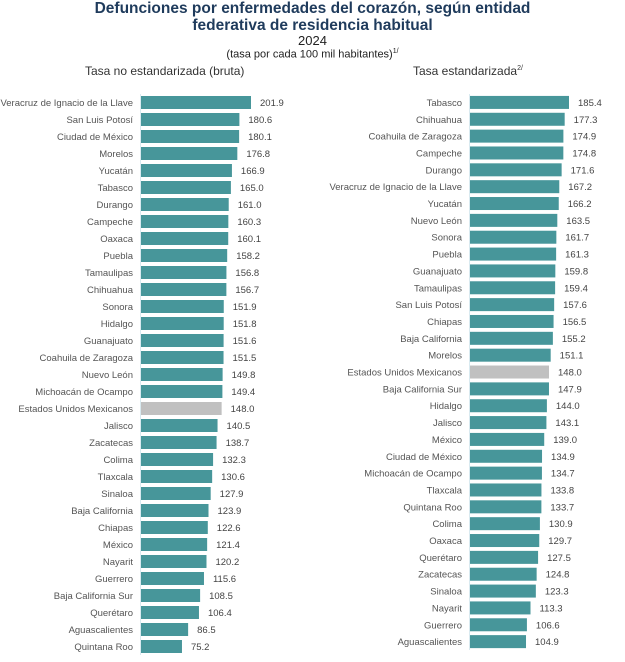 The height and width of the screenshot is (662, 625). What do you see at coordinates (557, 592) in the screenshot?
I see `right-data-label: 123.3` at bounding box center [557, 592].